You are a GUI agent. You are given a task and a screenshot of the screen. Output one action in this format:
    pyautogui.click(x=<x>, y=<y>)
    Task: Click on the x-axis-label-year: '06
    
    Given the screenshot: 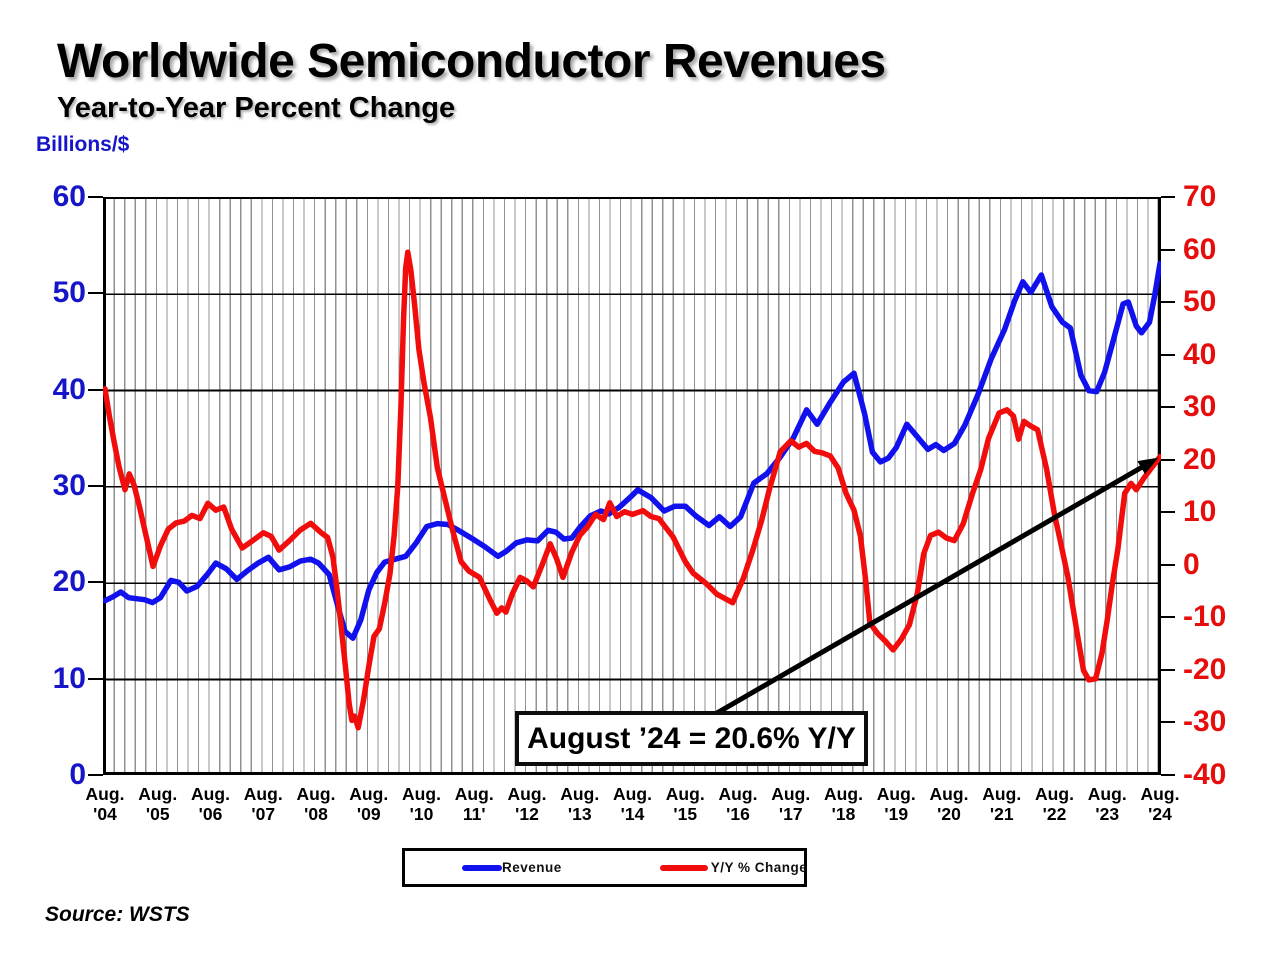 What is the action you would take?
    pyautogui.click(x=210, y=814)
    